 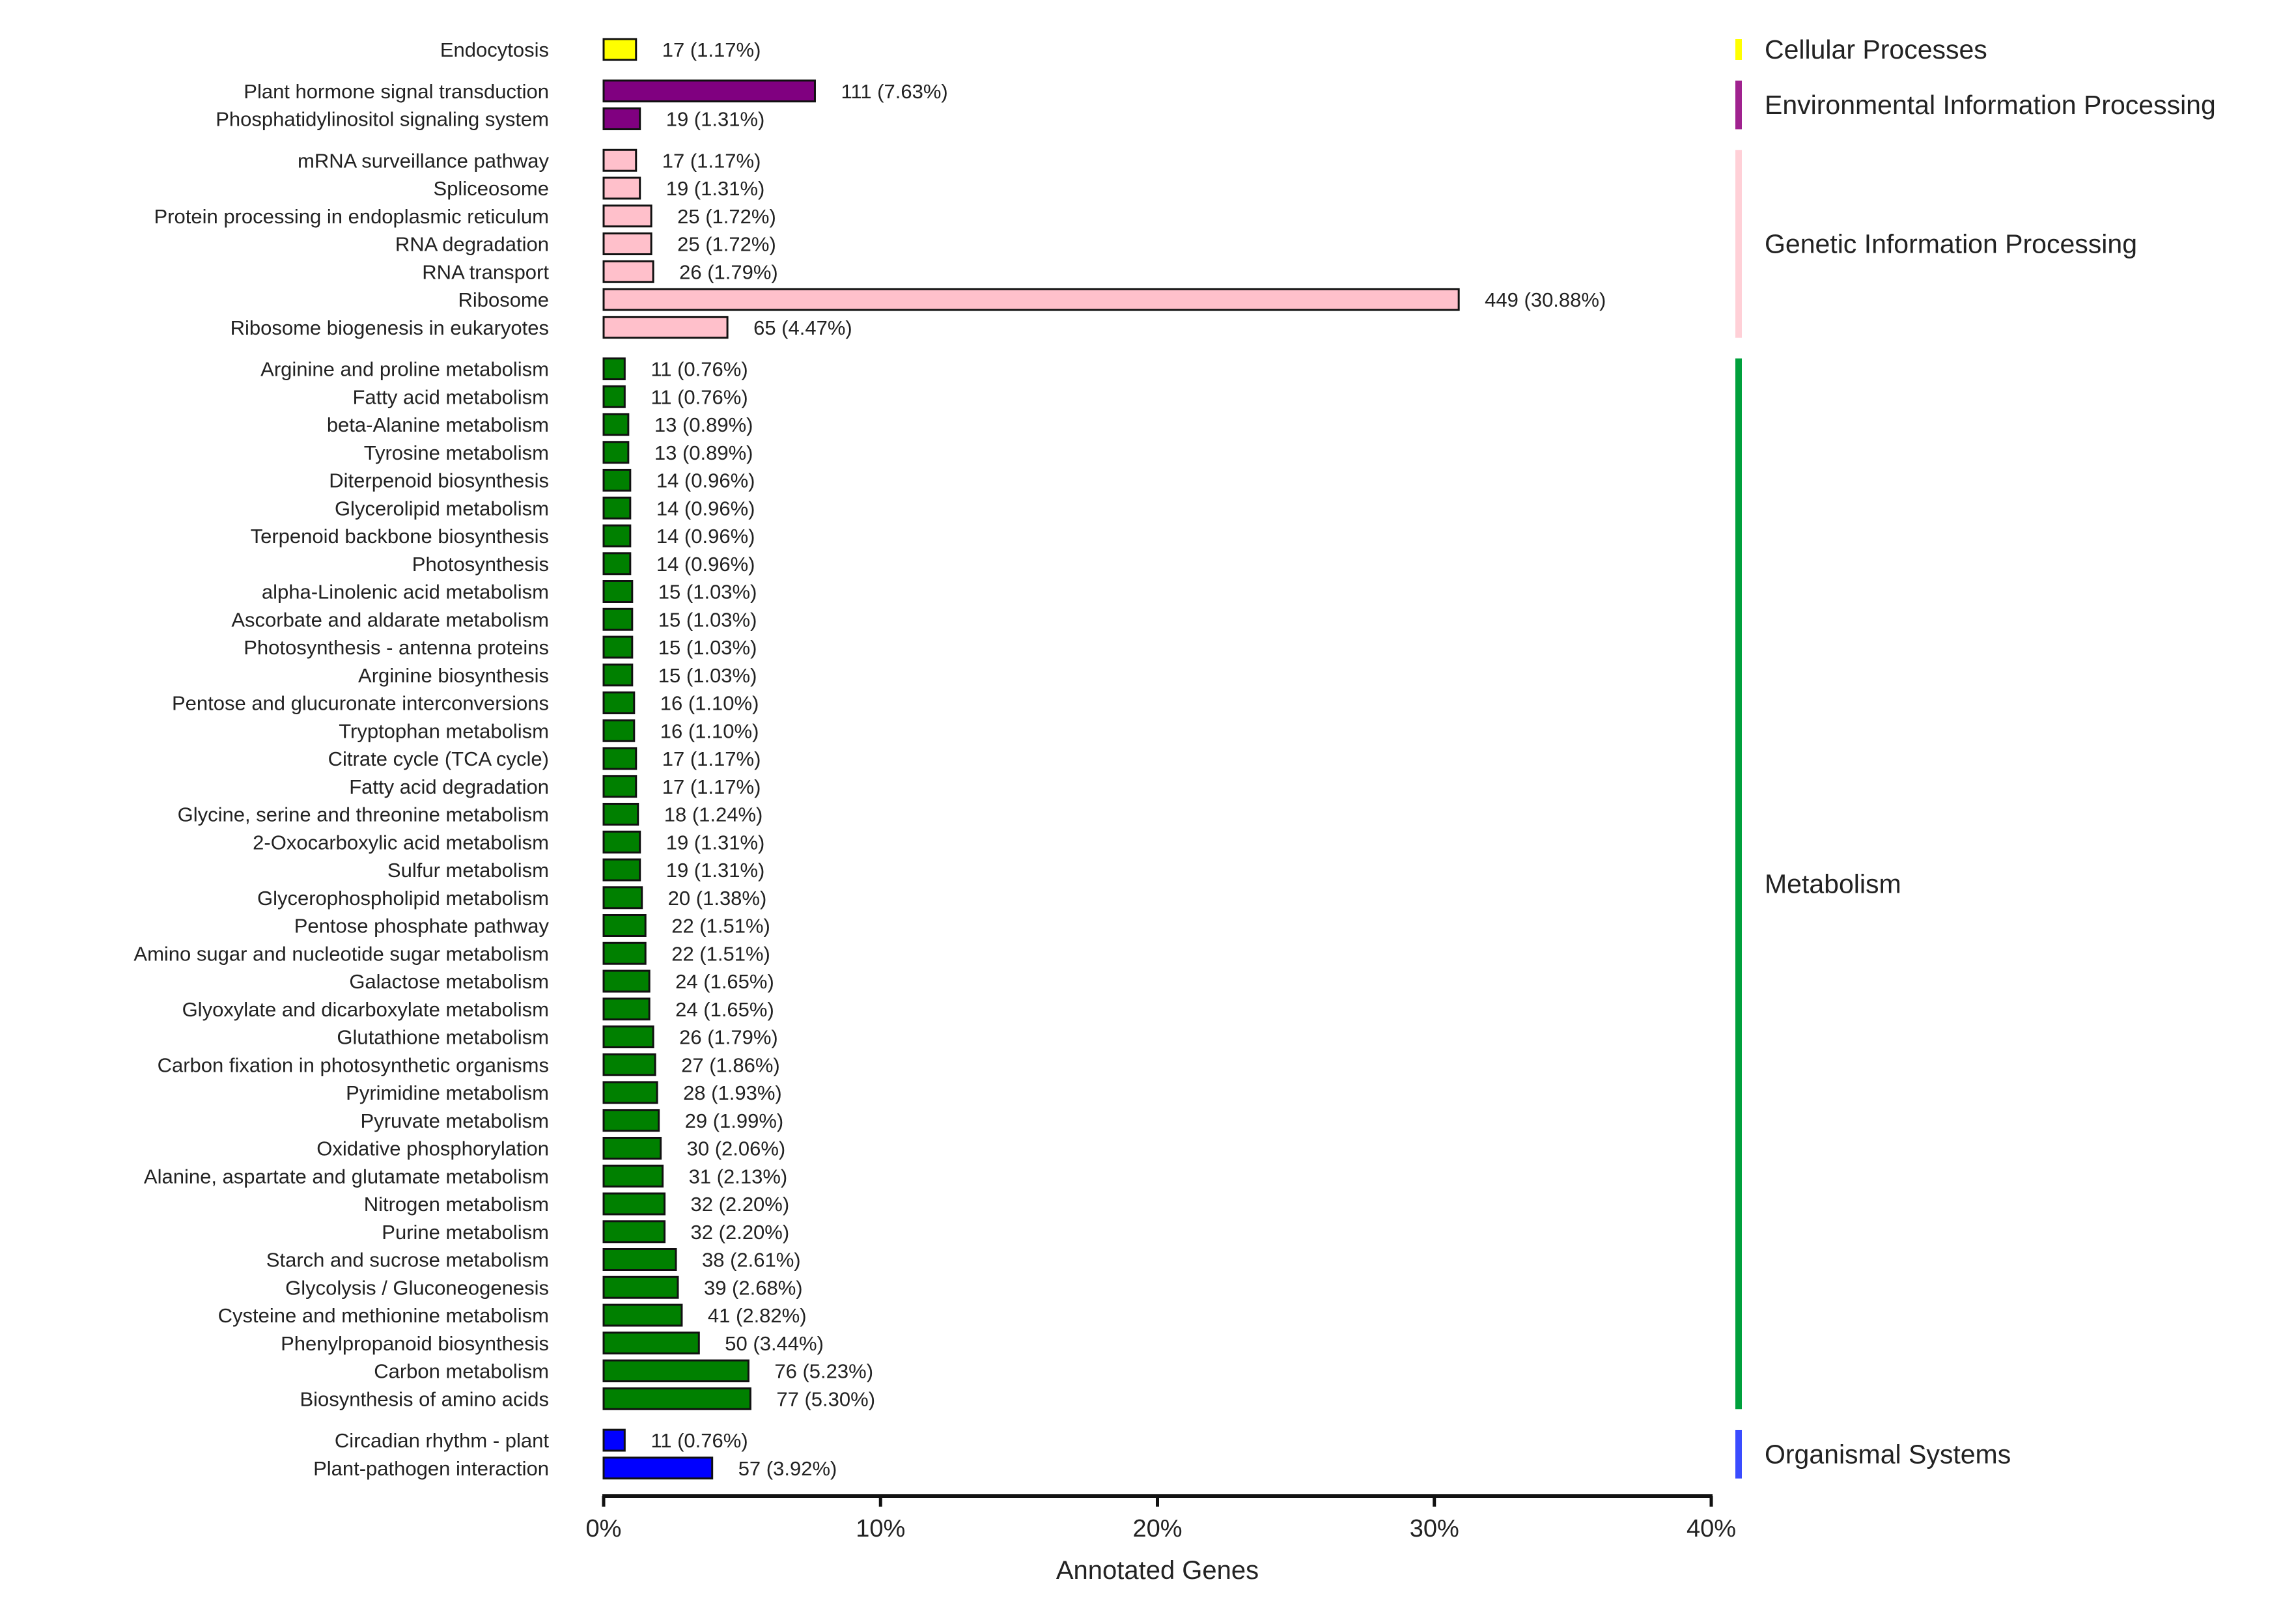 What do you see at coordinates (1435, 1528) in the screenshot?
I see `x-tick-label: 30%` at bounding box center [1435, 1528].